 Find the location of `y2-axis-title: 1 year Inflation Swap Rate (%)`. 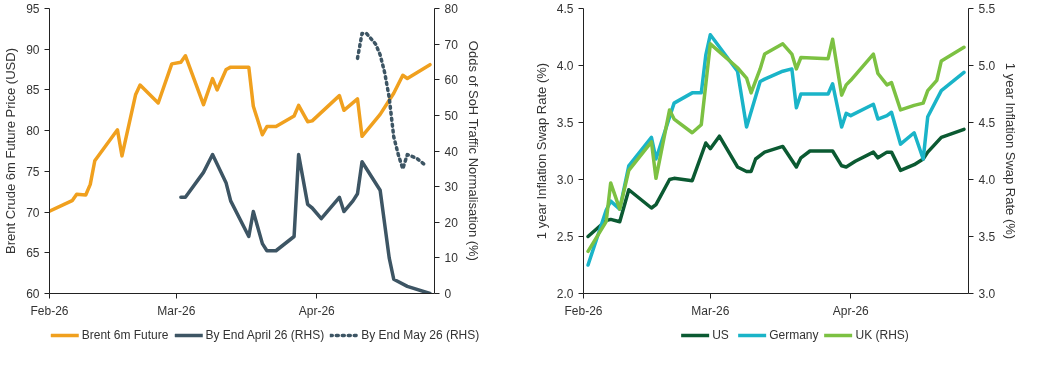

y2-axis-title: 1 year Inflation Swap Rate (%) is located at coordinates (1011, 151).